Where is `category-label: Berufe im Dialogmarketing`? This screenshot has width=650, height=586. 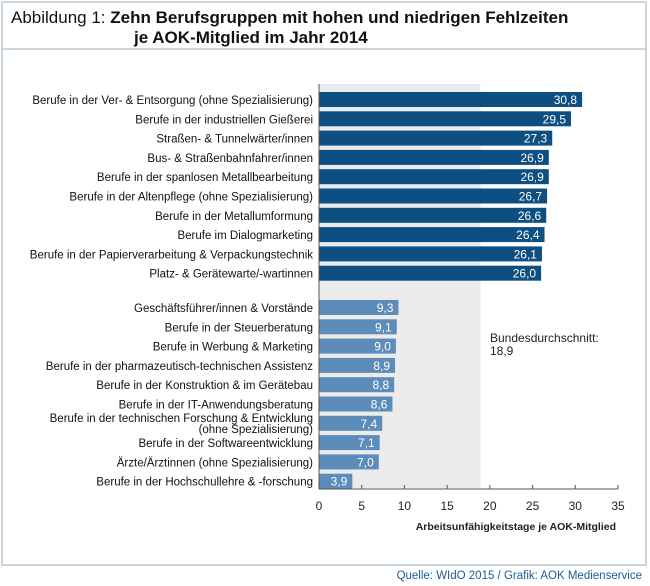 category-label: Berufe im Dialogmarketing is located at coordinates (245, 236).